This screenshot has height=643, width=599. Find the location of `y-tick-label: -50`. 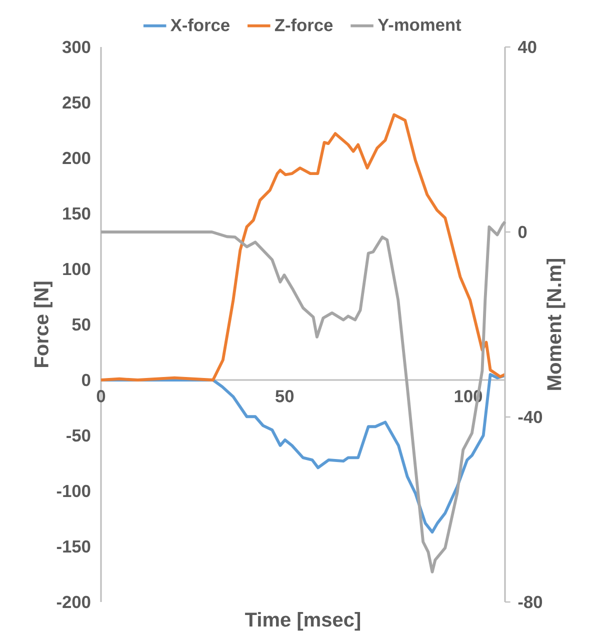

y-tick-label: -50 is located at coordinates (78, 435).